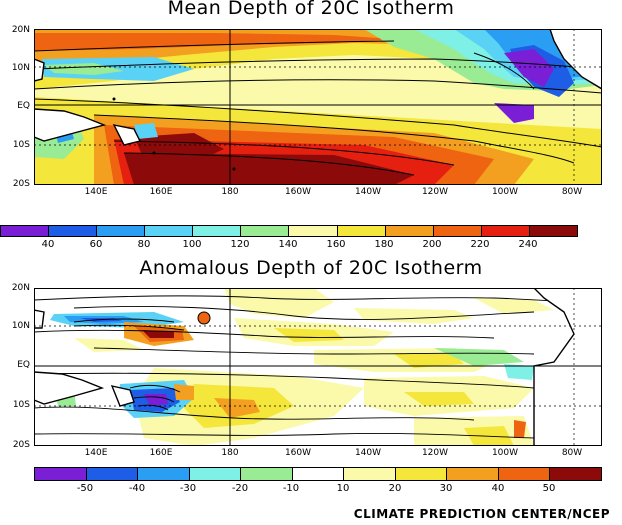 The width and height of the screenshot is (622, 525). What do you see at coordinates (144, 244) in the screenshot?
I see `colorbar-label-80: 80` at bounding box center [144, 244].